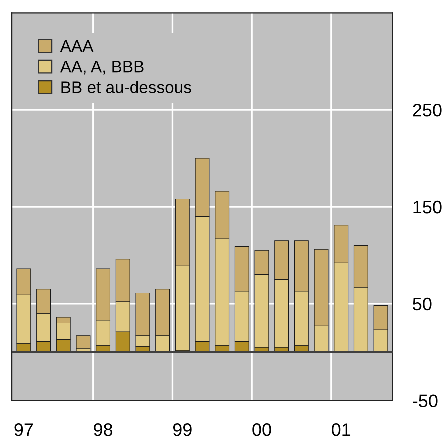 Image resolution: width=446 pixels, height=439 pixels. I want to click on y-tick-label: 150, so click(428, 207).